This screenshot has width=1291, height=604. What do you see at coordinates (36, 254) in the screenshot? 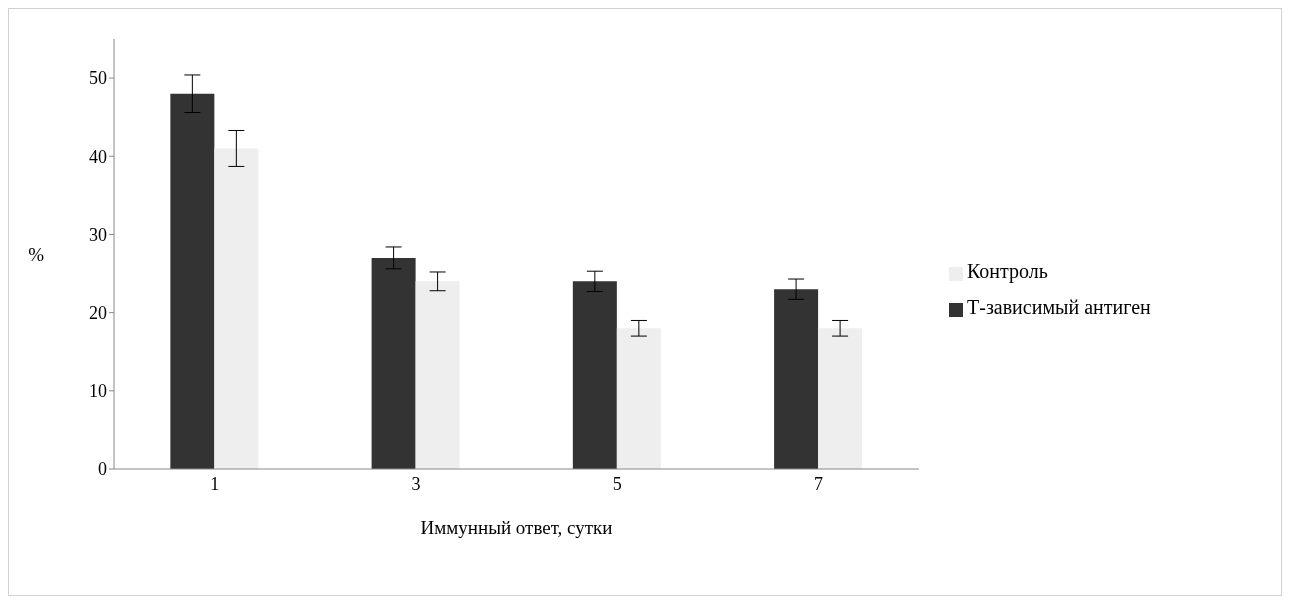
I see `y-axis-title: %` at bounding box center [36, 254].